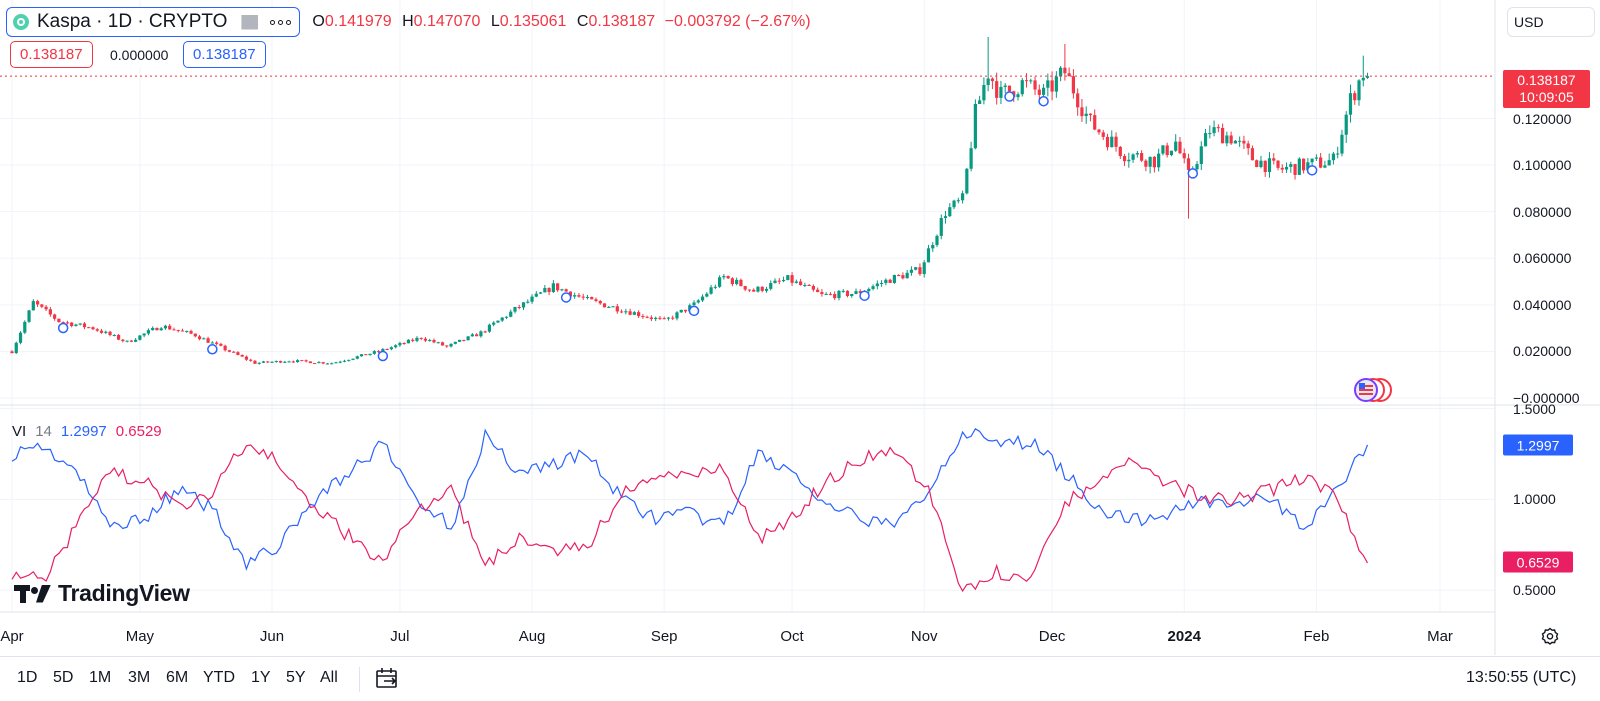  Describe the element at coordinates (737, 21) in the screenshot. I see `change-value: −0.003792 (−2.67%)` at that location.